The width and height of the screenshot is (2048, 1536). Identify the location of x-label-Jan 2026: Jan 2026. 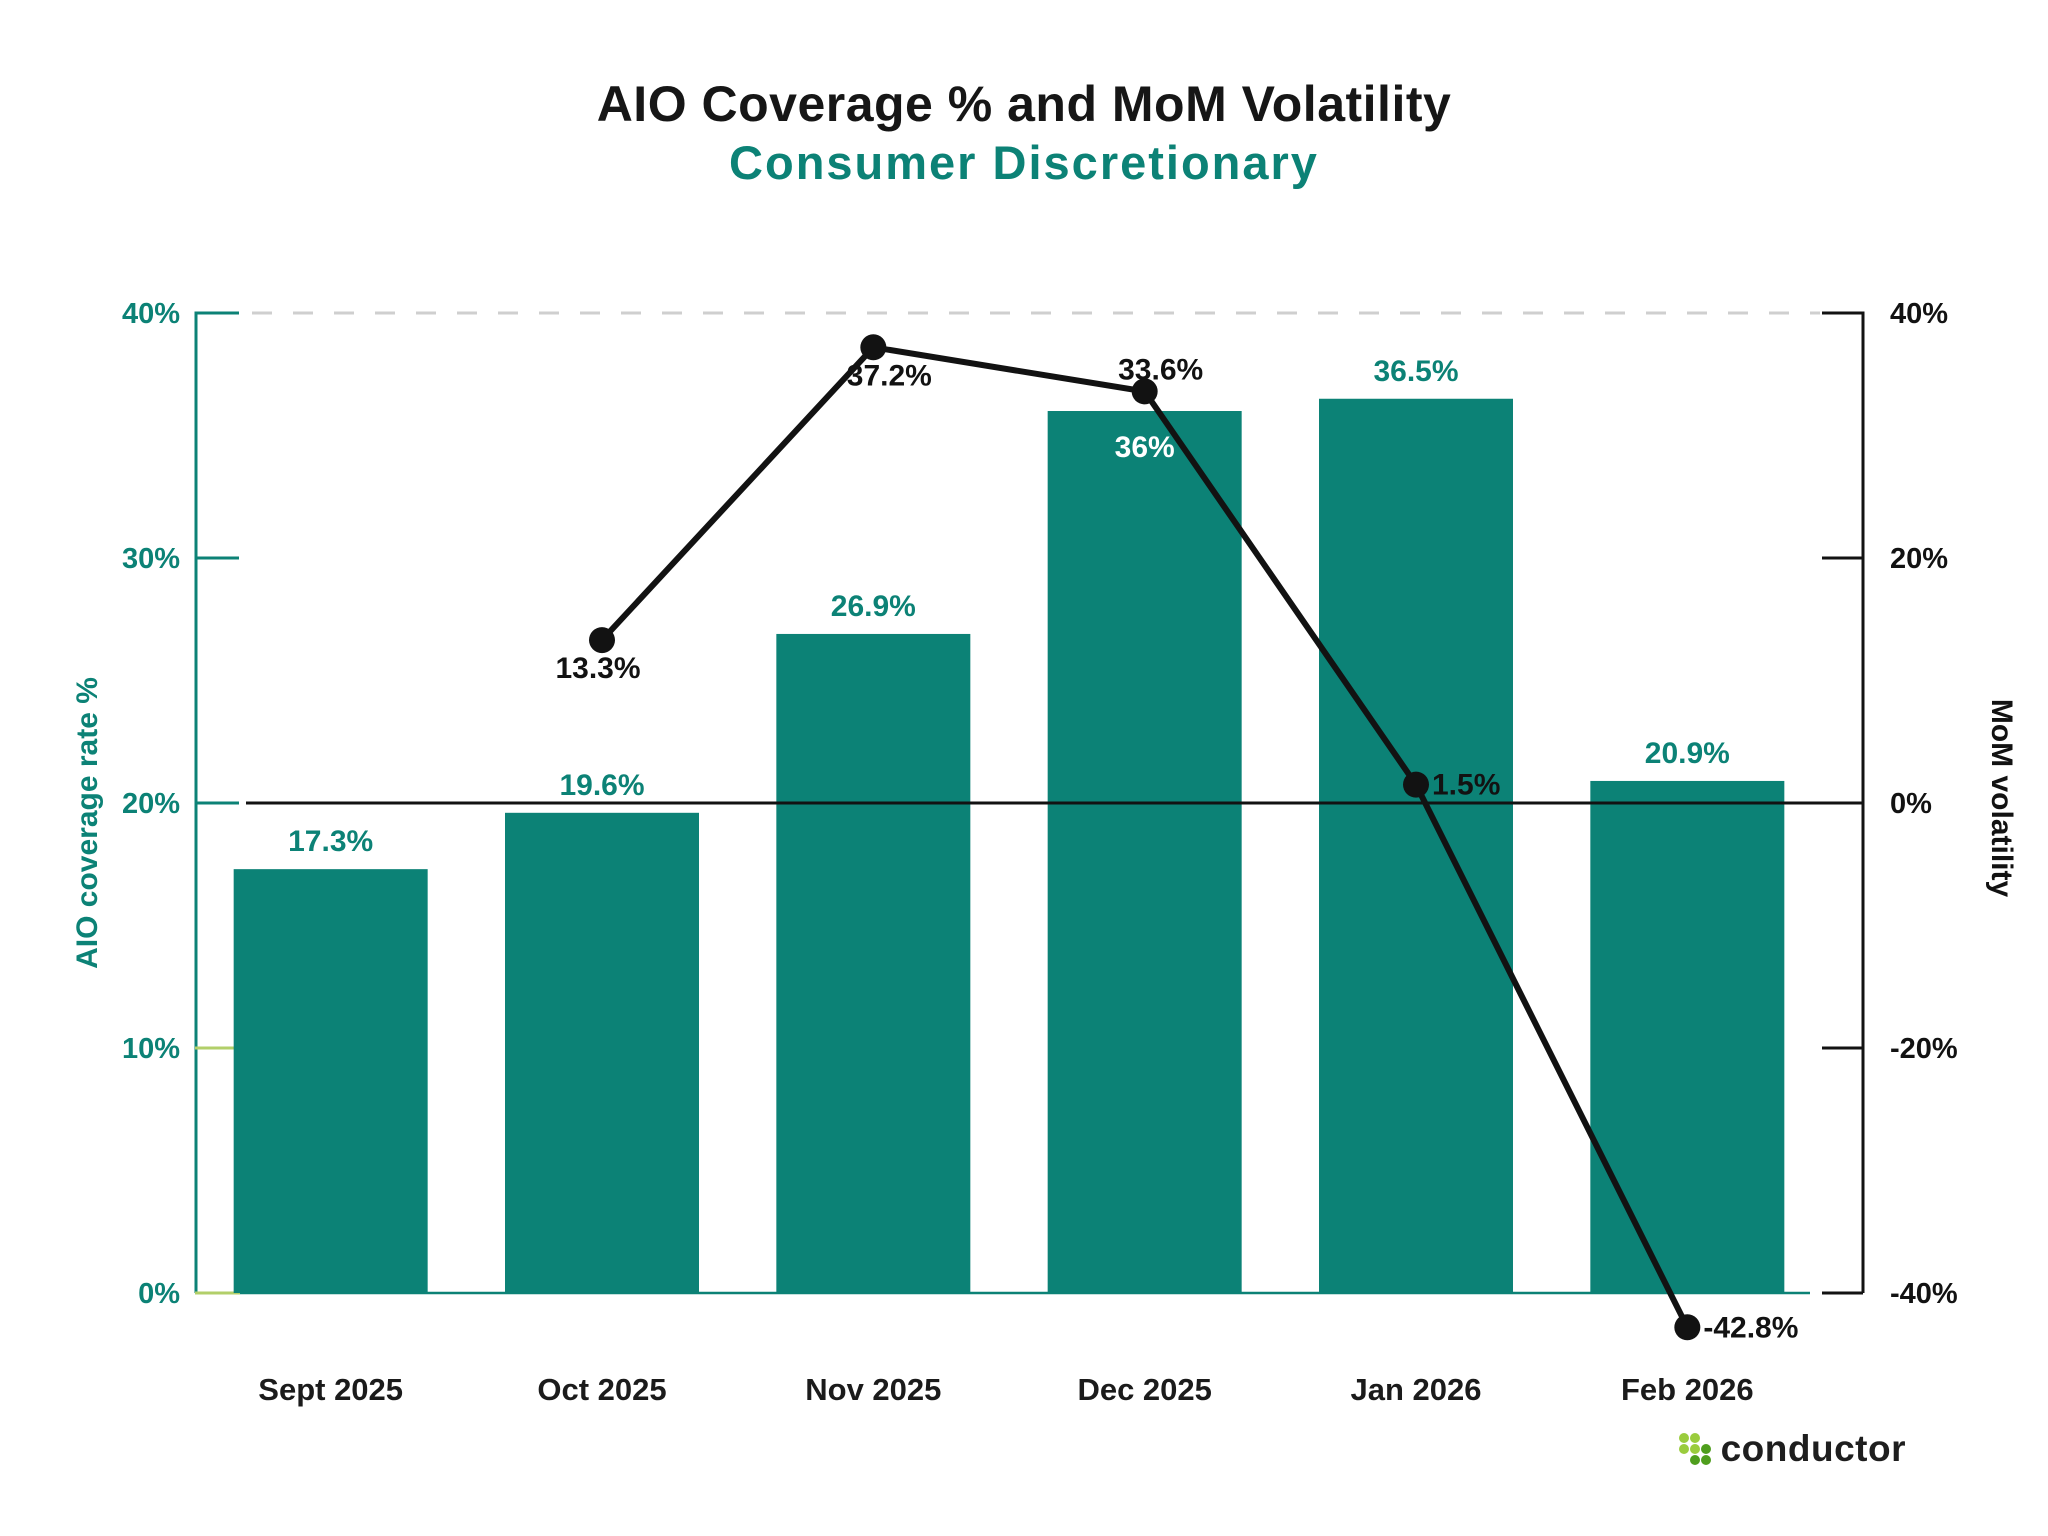
(1416, 1389).